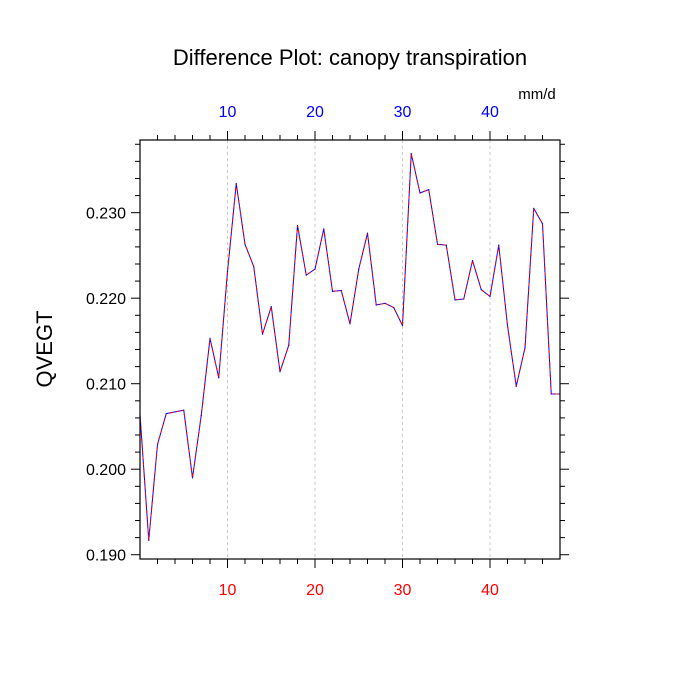  Describe the element at coordinates (106, 299) in the screenshot. I see `y-tick-label: 0.220` at that location.